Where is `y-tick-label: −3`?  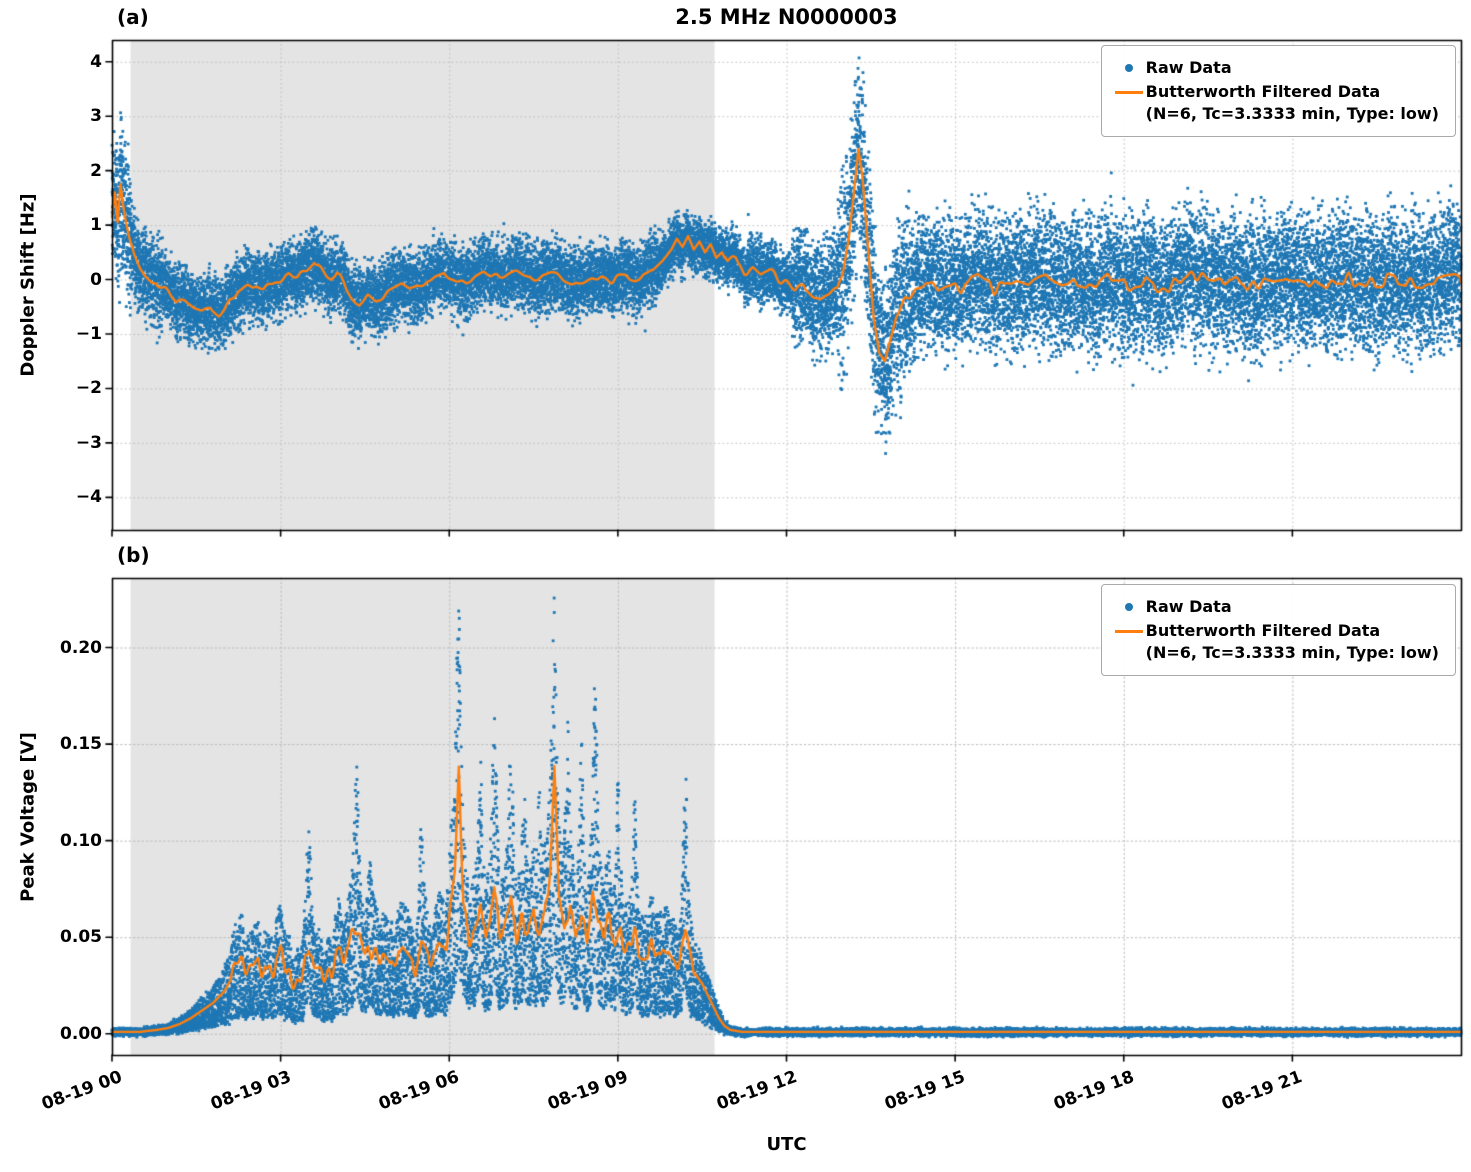 y-tick-label: −3 is located at coordinates (88, 442).